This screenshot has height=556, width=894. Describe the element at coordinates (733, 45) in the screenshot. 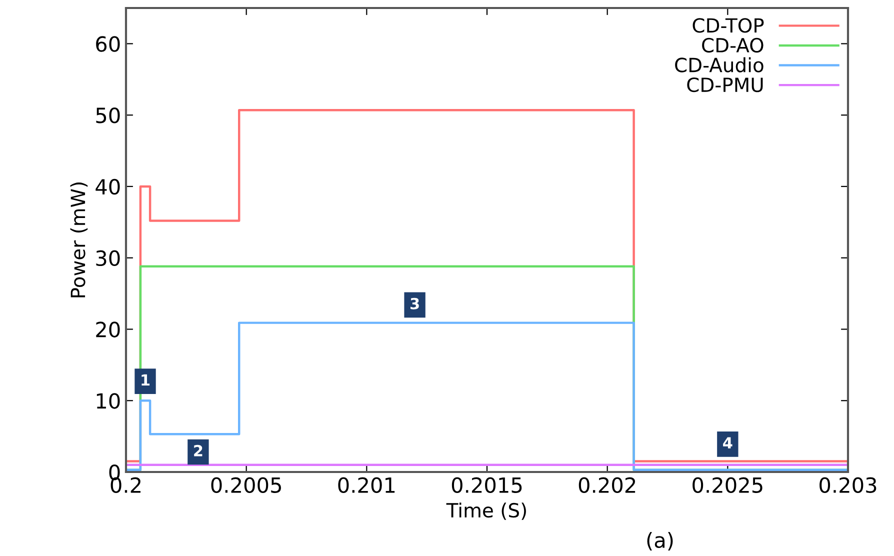

I see `legend-label: CD-AO` at that location.